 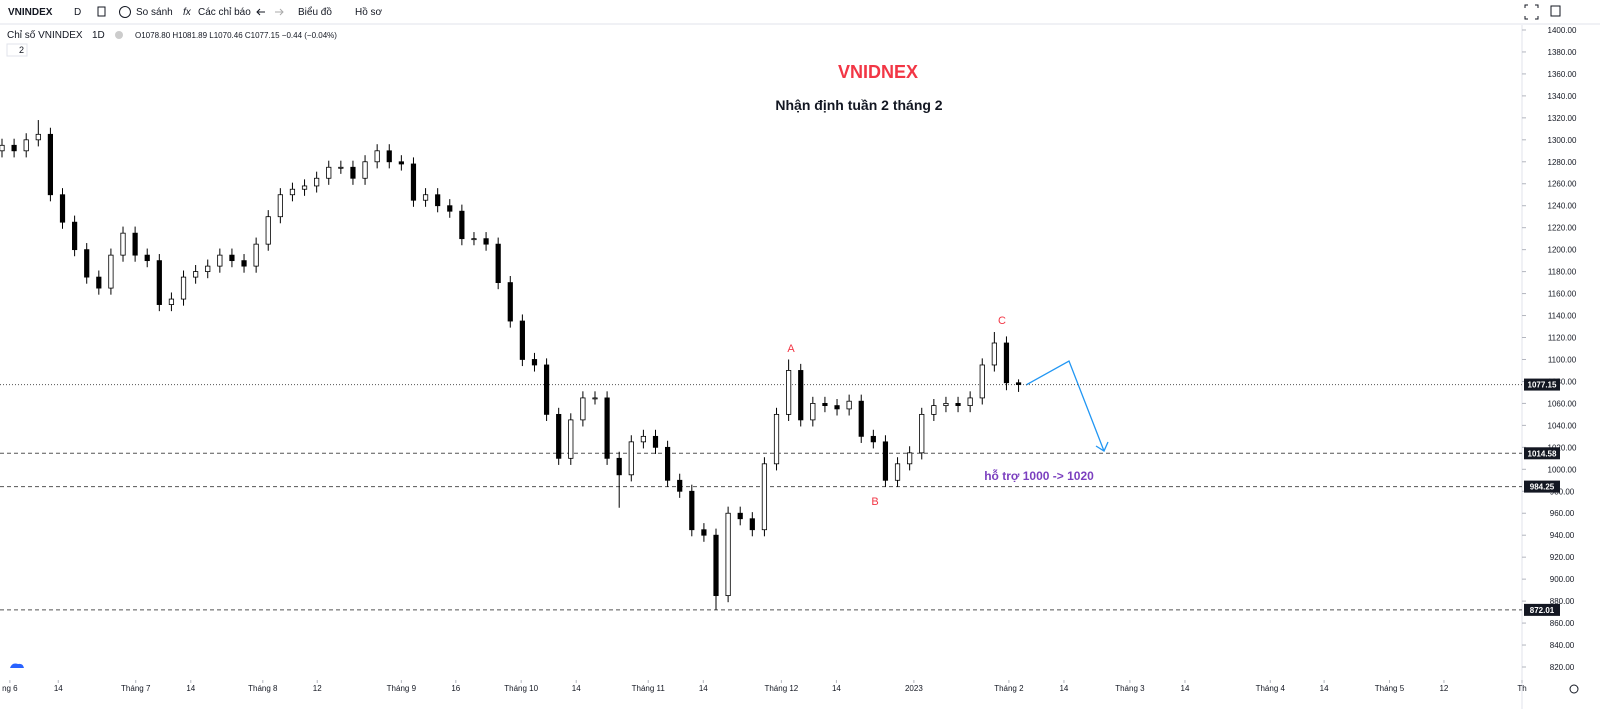 I want to click on fullscreen, so click(x=1531, y=12).